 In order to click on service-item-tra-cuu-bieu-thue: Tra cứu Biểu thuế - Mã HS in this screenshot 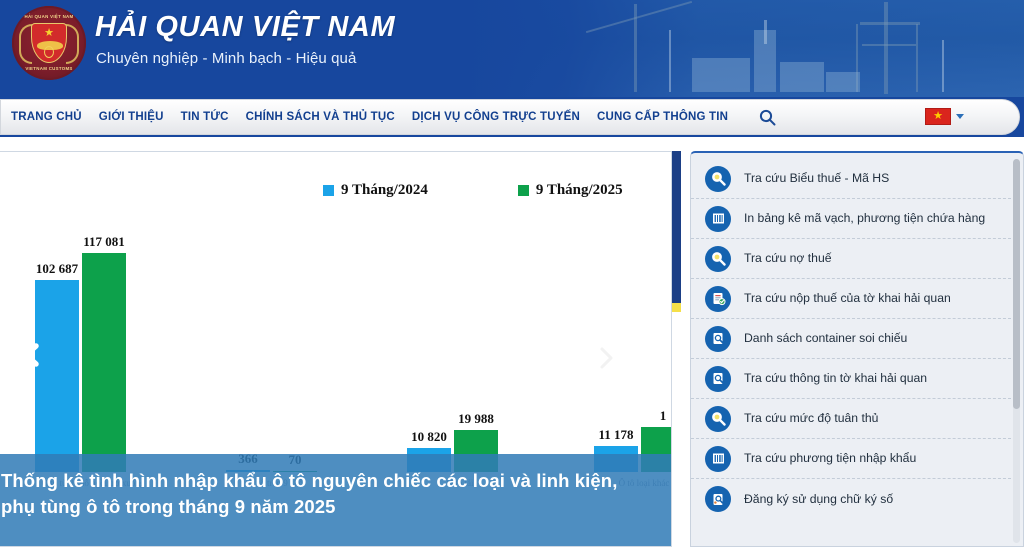, I will do `click(851, 179)`.